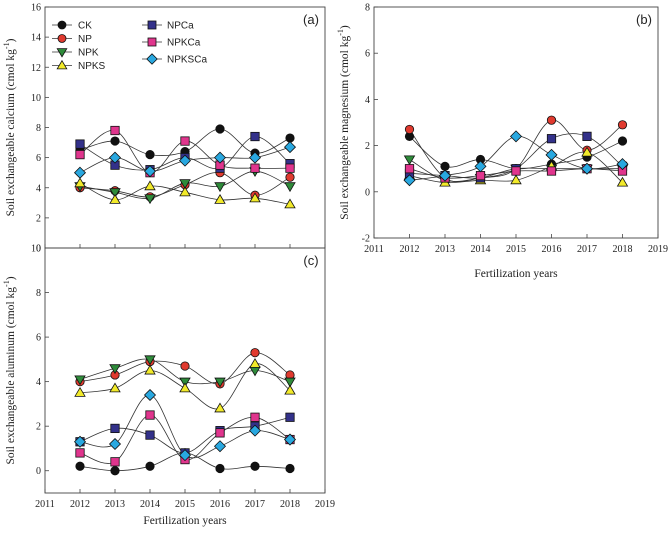 This screenshot has width=668, height=535. I want to click on x-axis-title: Fertilization years, so click(516, 274).